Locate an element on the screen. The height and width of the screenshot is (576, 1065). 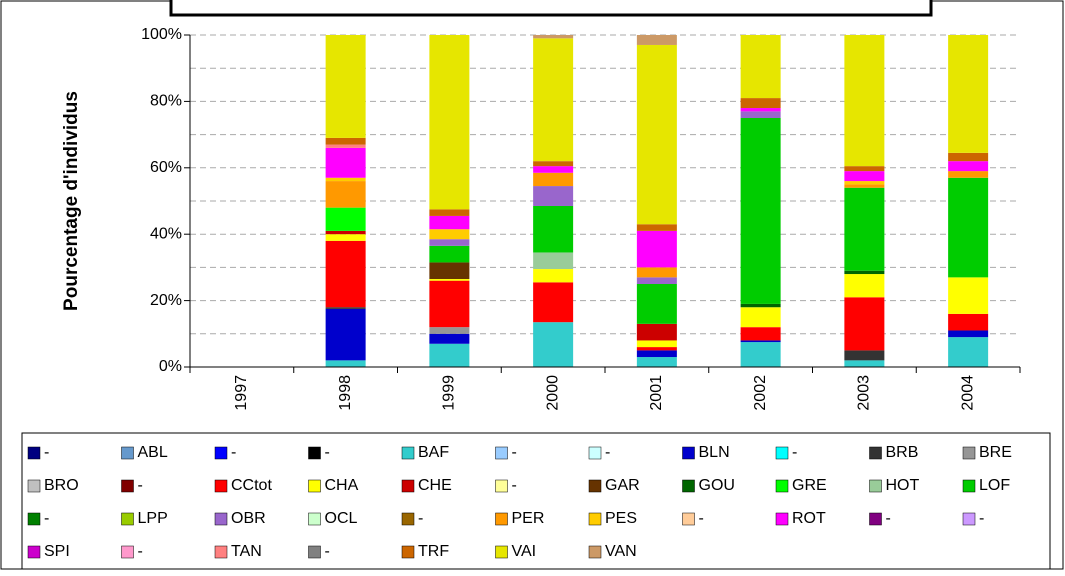
x-tick-label: 1998 is located at coordinates (345, 393).